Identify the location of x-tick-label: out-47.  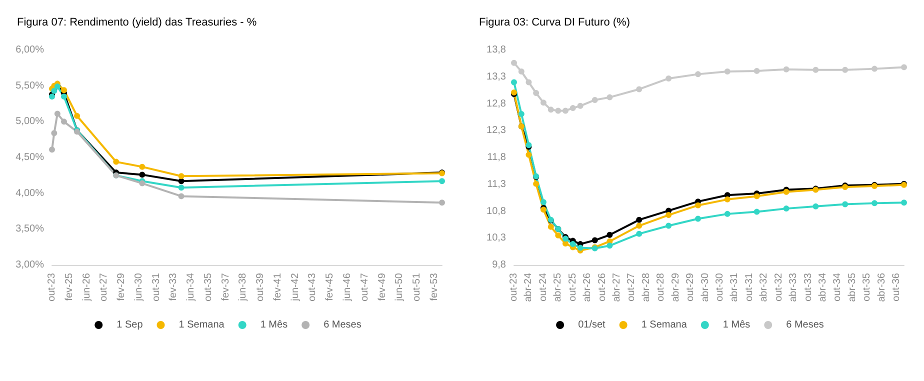
(364, 287).